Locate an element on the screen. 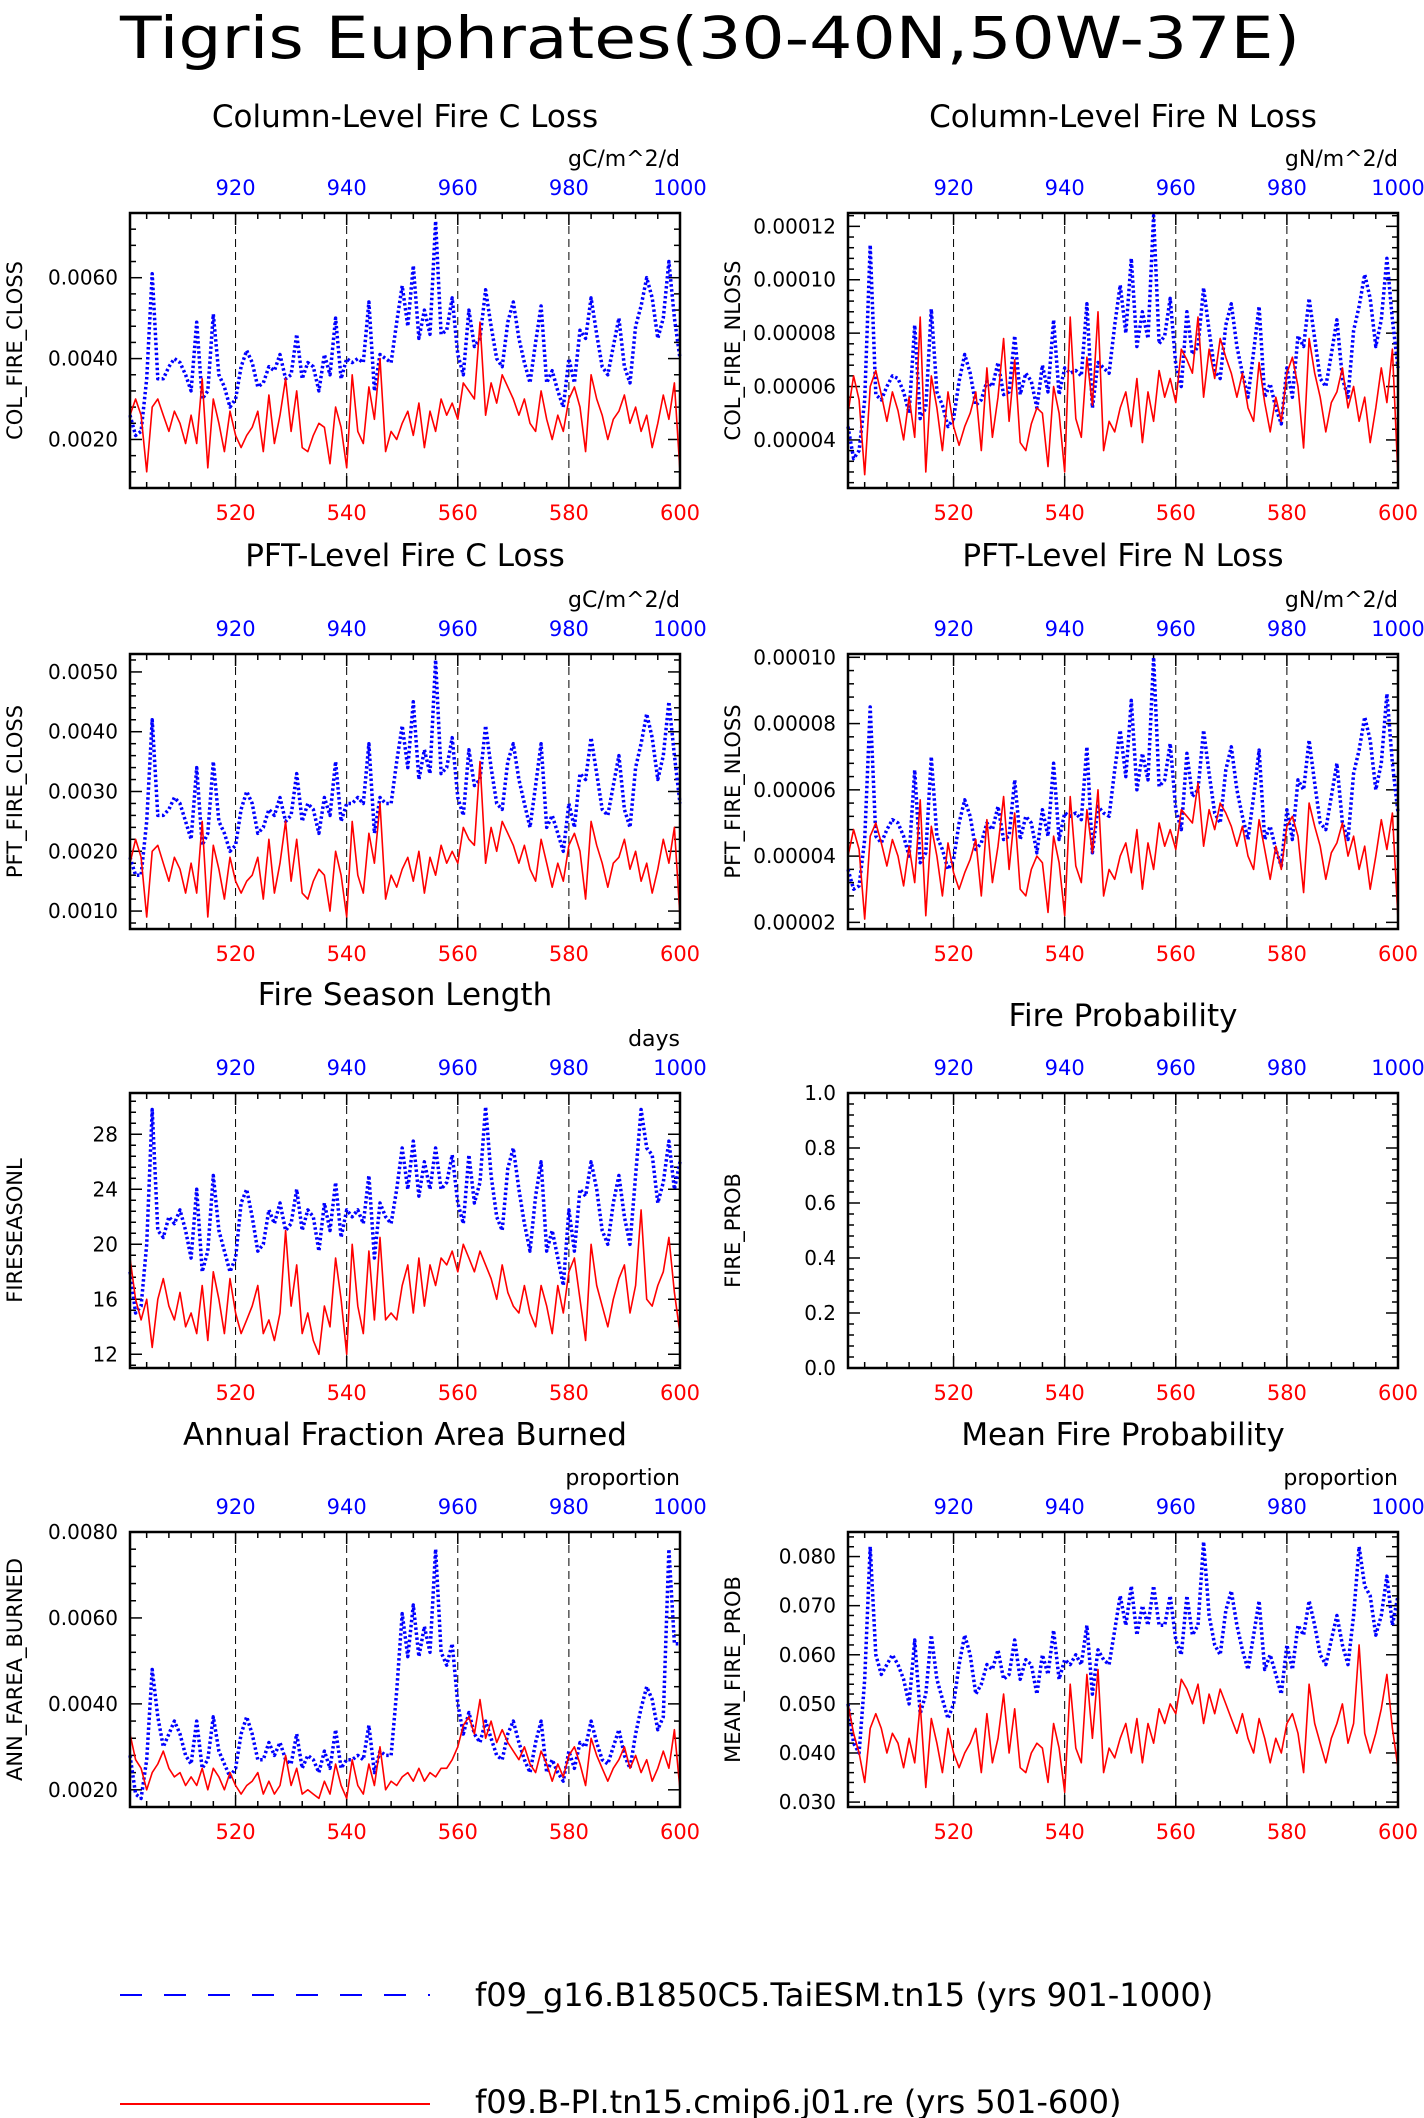 This screenshot has height=2118, width=1424. y-tick-label: 0.080 is located at coordinates (807, 1557).